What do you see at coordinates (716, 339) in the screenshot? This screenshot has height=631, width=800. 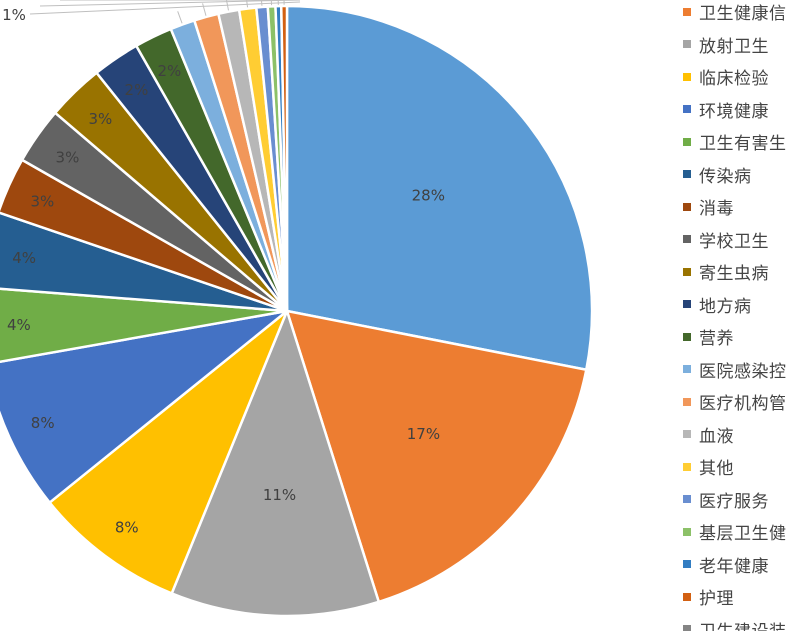 I see `legend-label: 营养` at bounding box center [716, 339].